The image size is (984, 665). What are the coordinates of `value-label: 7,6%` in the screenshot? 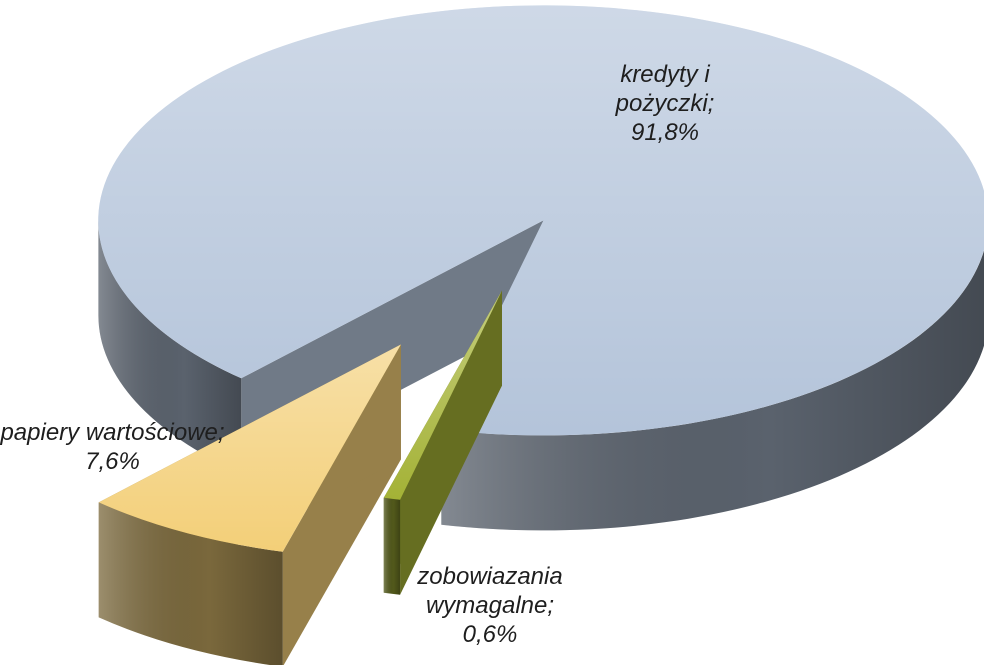 It's located at (112, 461).